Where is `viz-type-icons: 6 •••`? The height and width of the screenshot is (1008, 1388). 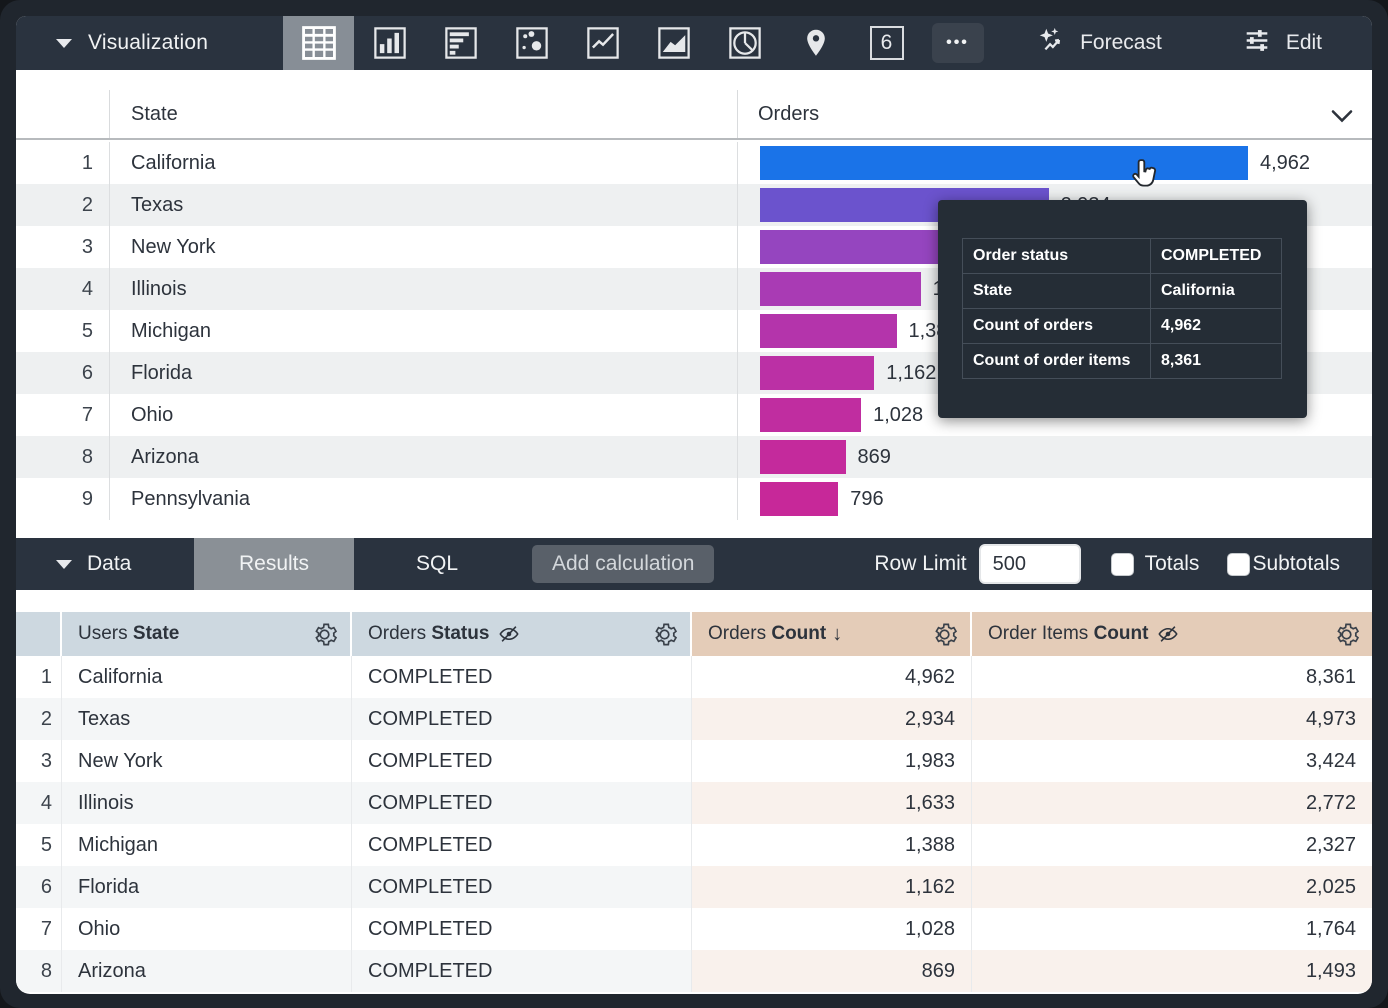
viz-type-icons: 6 ••• is located at coordinates (638, 43).